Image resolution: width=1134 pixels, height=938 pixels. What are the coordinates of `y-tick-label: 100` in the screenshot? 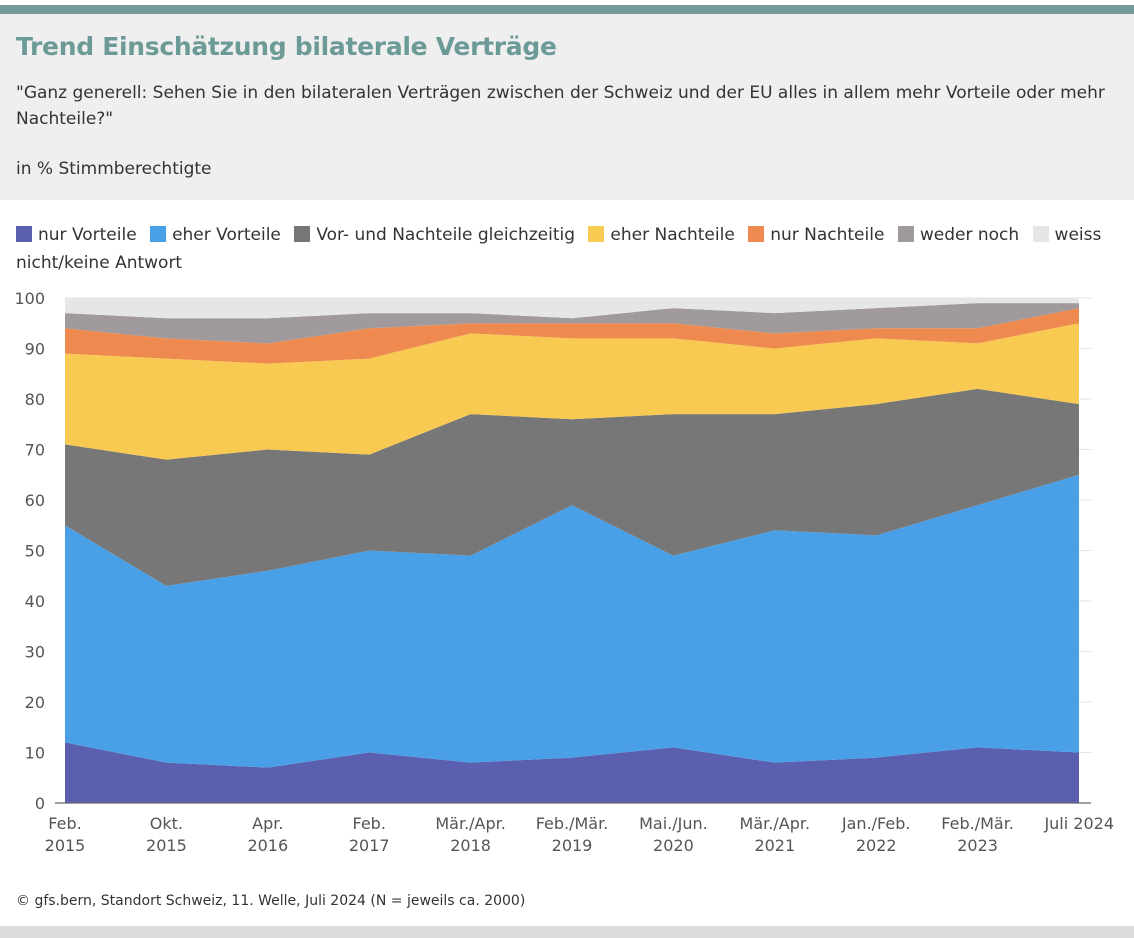 It's located at (29, 298).